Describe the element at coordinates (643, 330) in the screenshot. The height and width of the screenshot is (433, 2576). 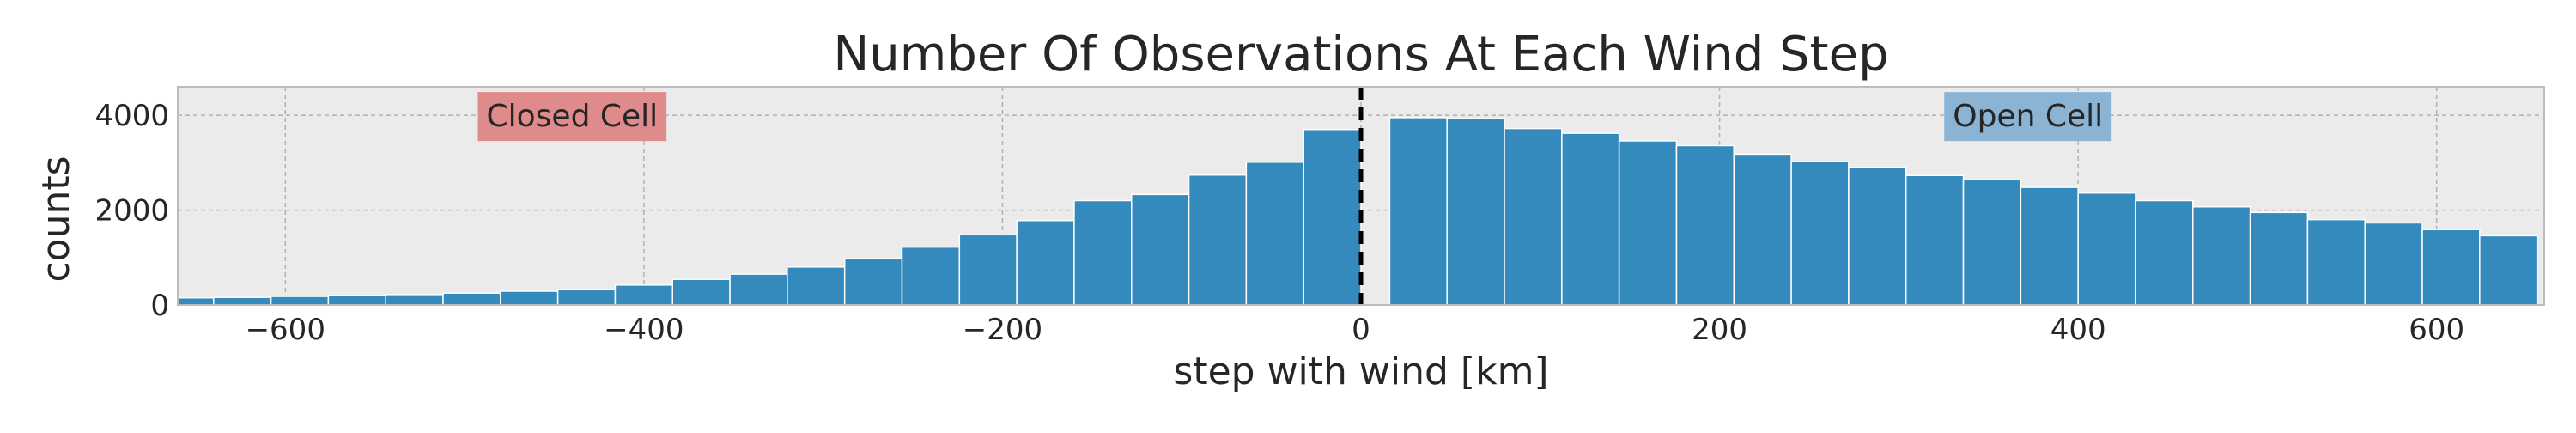
I see `x-tick-label: −400` at that location.